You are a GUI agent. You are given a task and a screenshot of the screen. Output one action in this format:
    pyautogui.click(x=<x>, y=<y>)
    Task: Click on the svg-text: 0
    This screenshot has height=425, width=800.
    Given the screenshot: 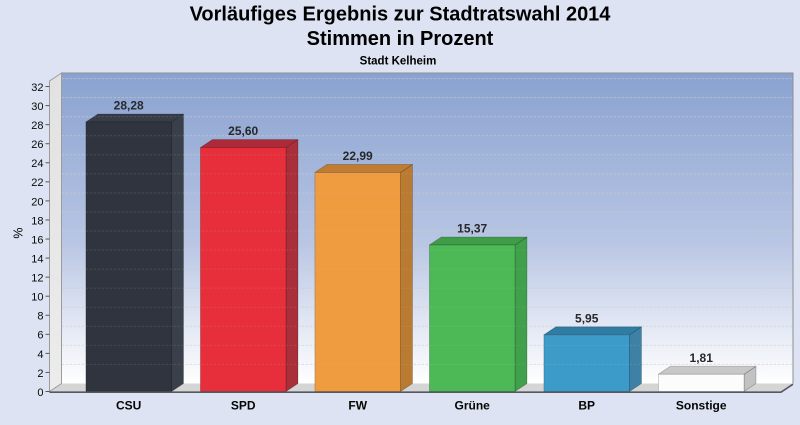 What is the action you would take?
    pyautogui.click(x=40, y=393)
    